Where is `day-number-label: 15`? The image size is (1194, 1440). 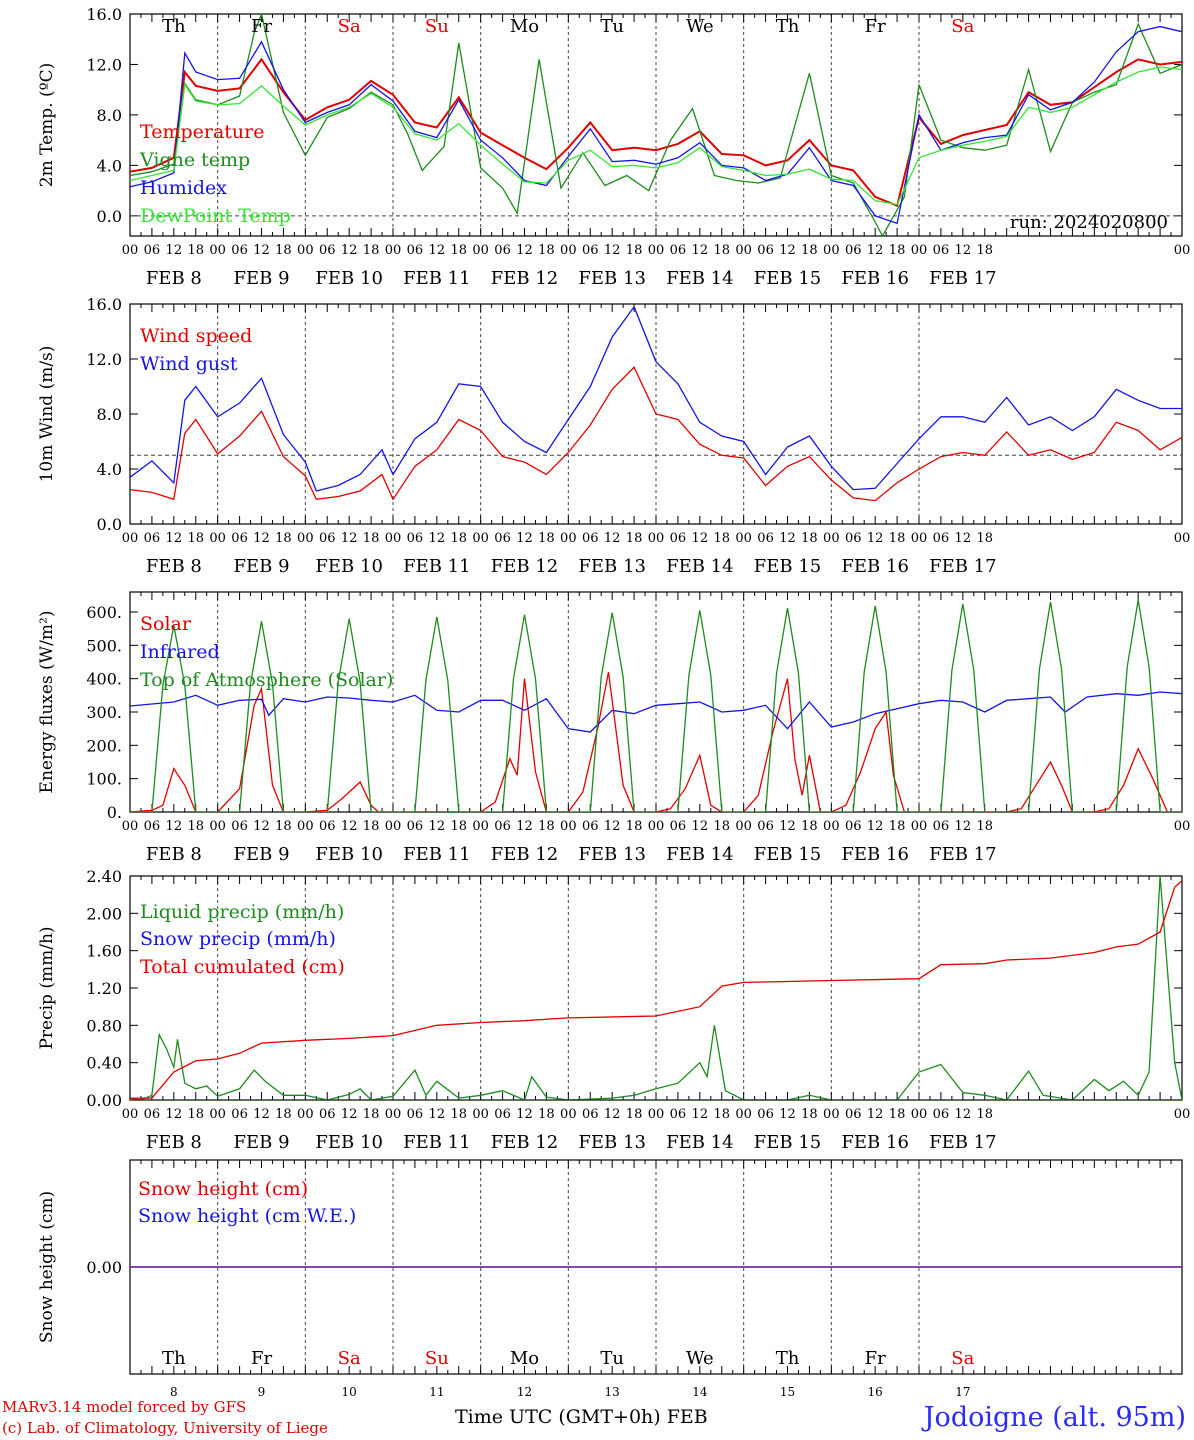
day-number-label: 15 is located at coordinates (787, 1392).